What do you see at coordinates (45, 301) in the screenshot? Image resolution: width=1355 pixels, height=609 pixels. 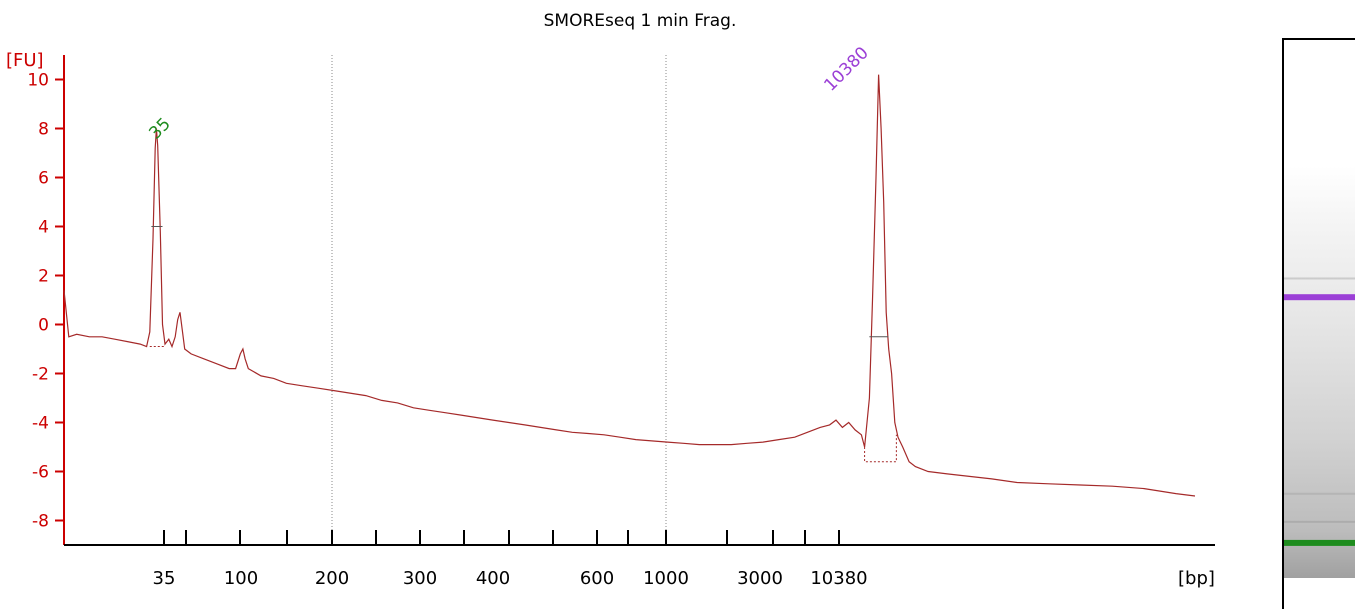 I see `y-ticks: -8 -6 -4 -2 0 2 4 6 8 10` at bounding box center [45, 301].